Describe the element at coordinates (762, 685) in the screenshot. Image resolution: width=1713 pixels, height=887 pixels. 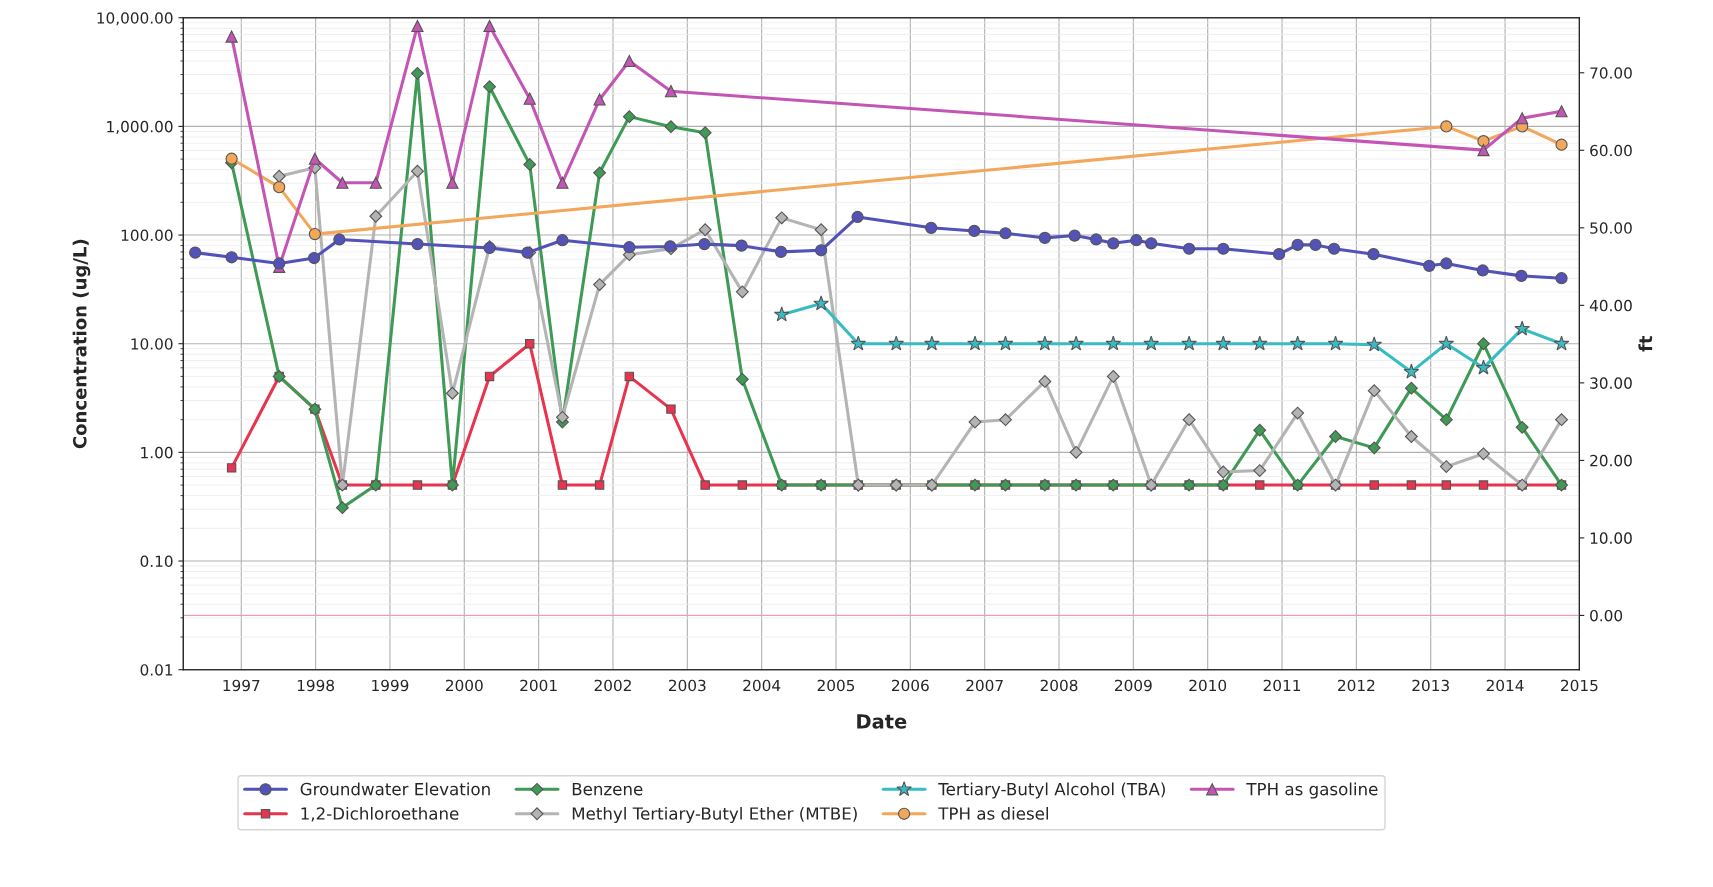
I see `x-tick-label: 2004` at that location.